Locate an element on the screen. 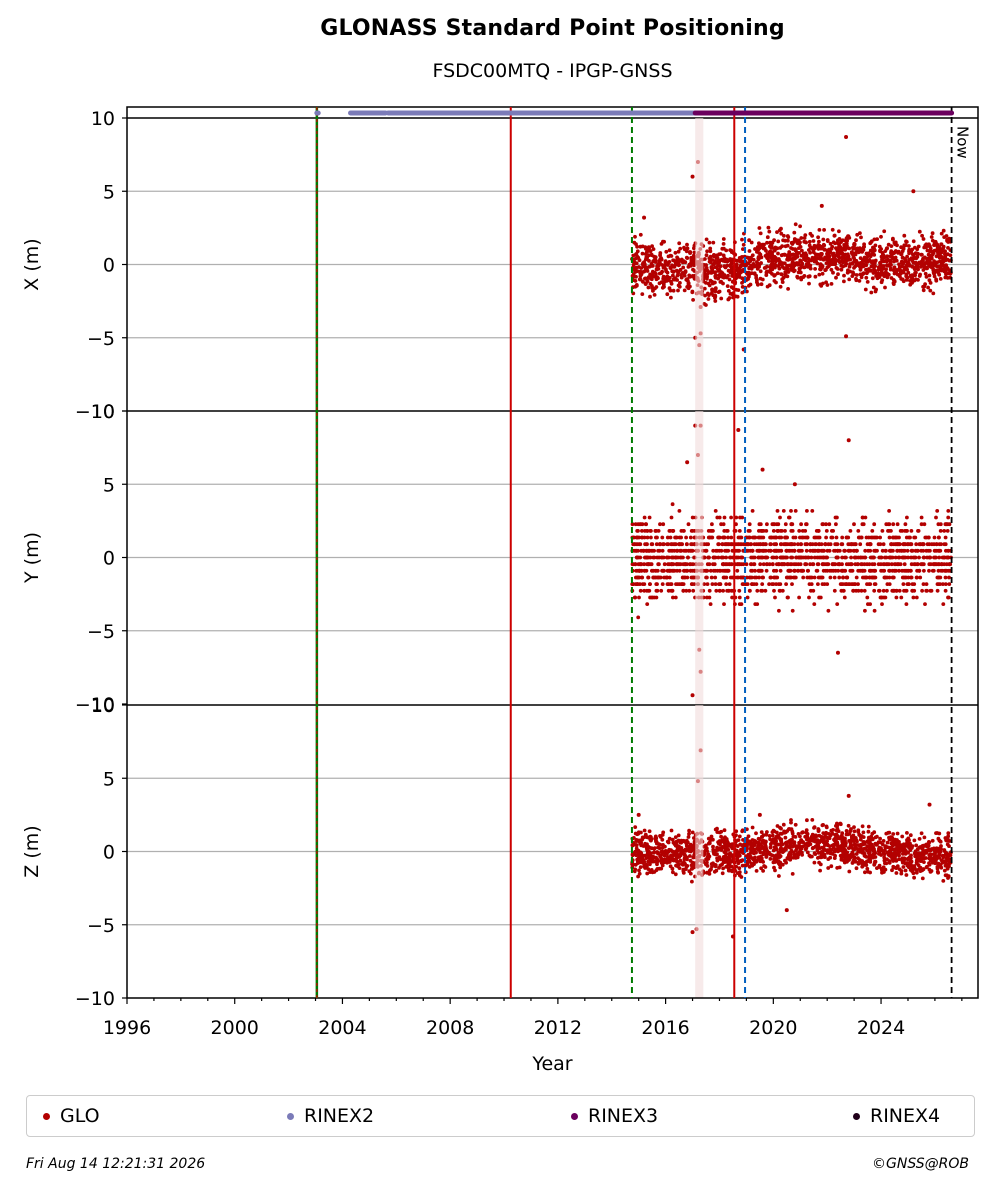 This screenshot has height=1194, width=997. y-tick-label: 5 is located at coordinates (109, 485).